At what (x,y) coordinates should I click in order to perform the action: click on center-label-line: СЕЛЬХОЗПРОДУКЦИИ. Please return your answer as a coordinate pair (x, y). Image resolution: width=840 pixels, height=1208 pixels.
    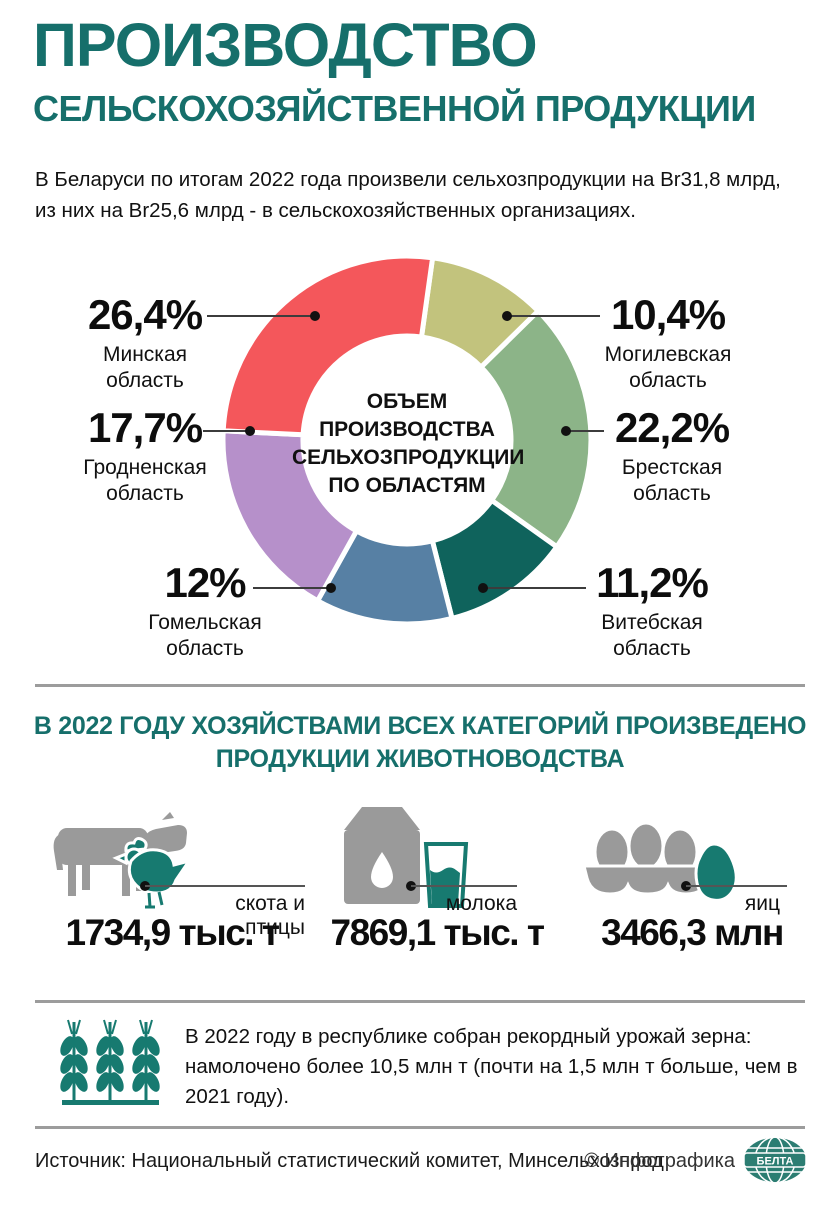
    Looking at the image, I should click on (408, 457).